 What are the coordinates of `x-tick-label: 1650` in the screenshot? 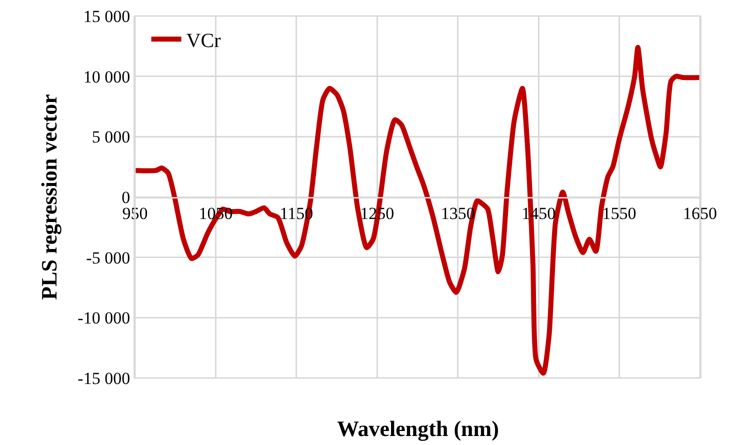 It's located at (700, 213).